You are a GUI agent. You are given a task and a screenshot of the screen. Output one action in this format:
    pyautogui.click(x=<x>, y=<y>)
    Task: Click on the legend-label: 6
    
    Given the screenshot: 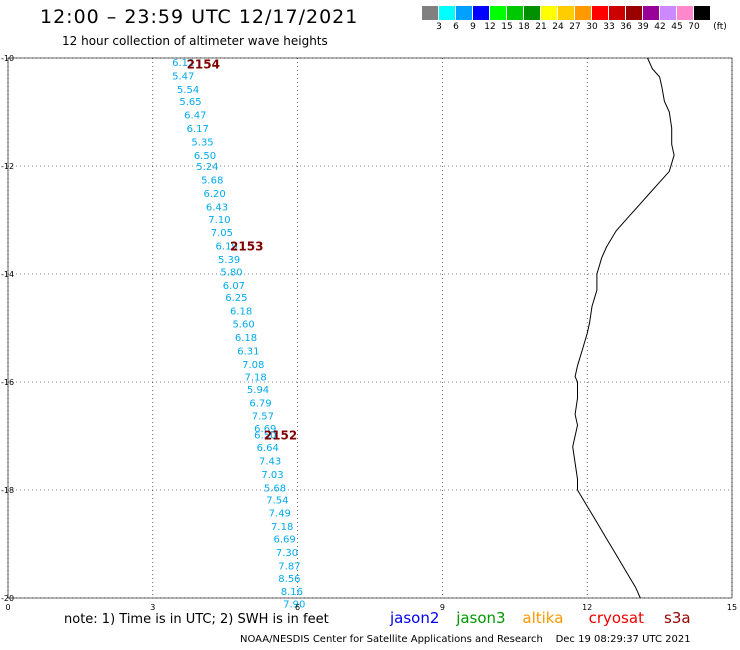 What is the action you would take?
    pyautogui.click(x=456, y=27)
    